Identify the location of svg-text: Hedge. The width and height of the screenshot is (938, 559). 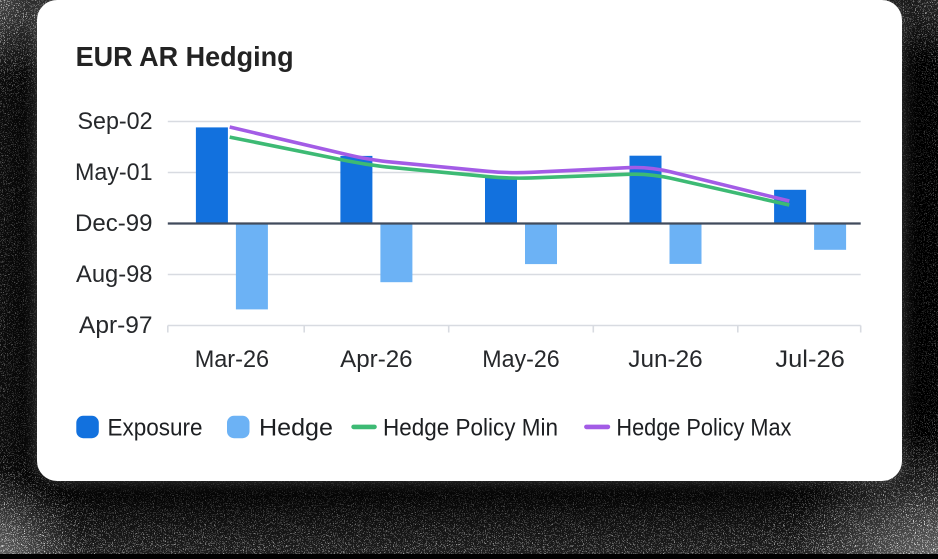
(296, 427).